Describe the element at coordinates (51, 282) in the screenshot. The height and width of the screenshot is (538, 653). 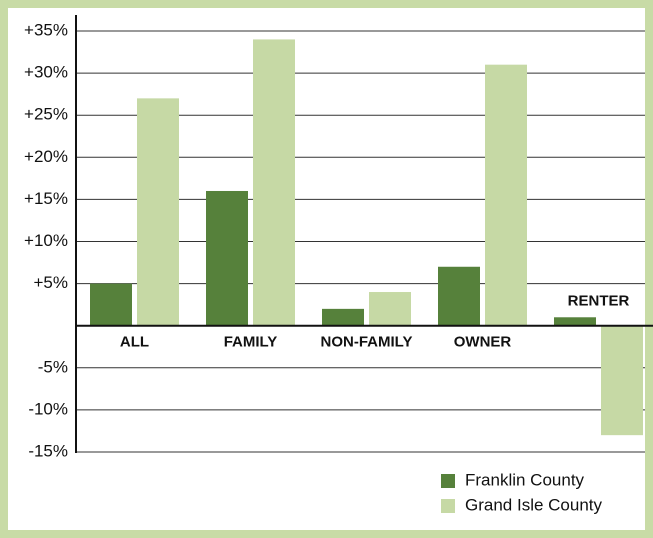
I see `y-tick-label: +5%` at that location.